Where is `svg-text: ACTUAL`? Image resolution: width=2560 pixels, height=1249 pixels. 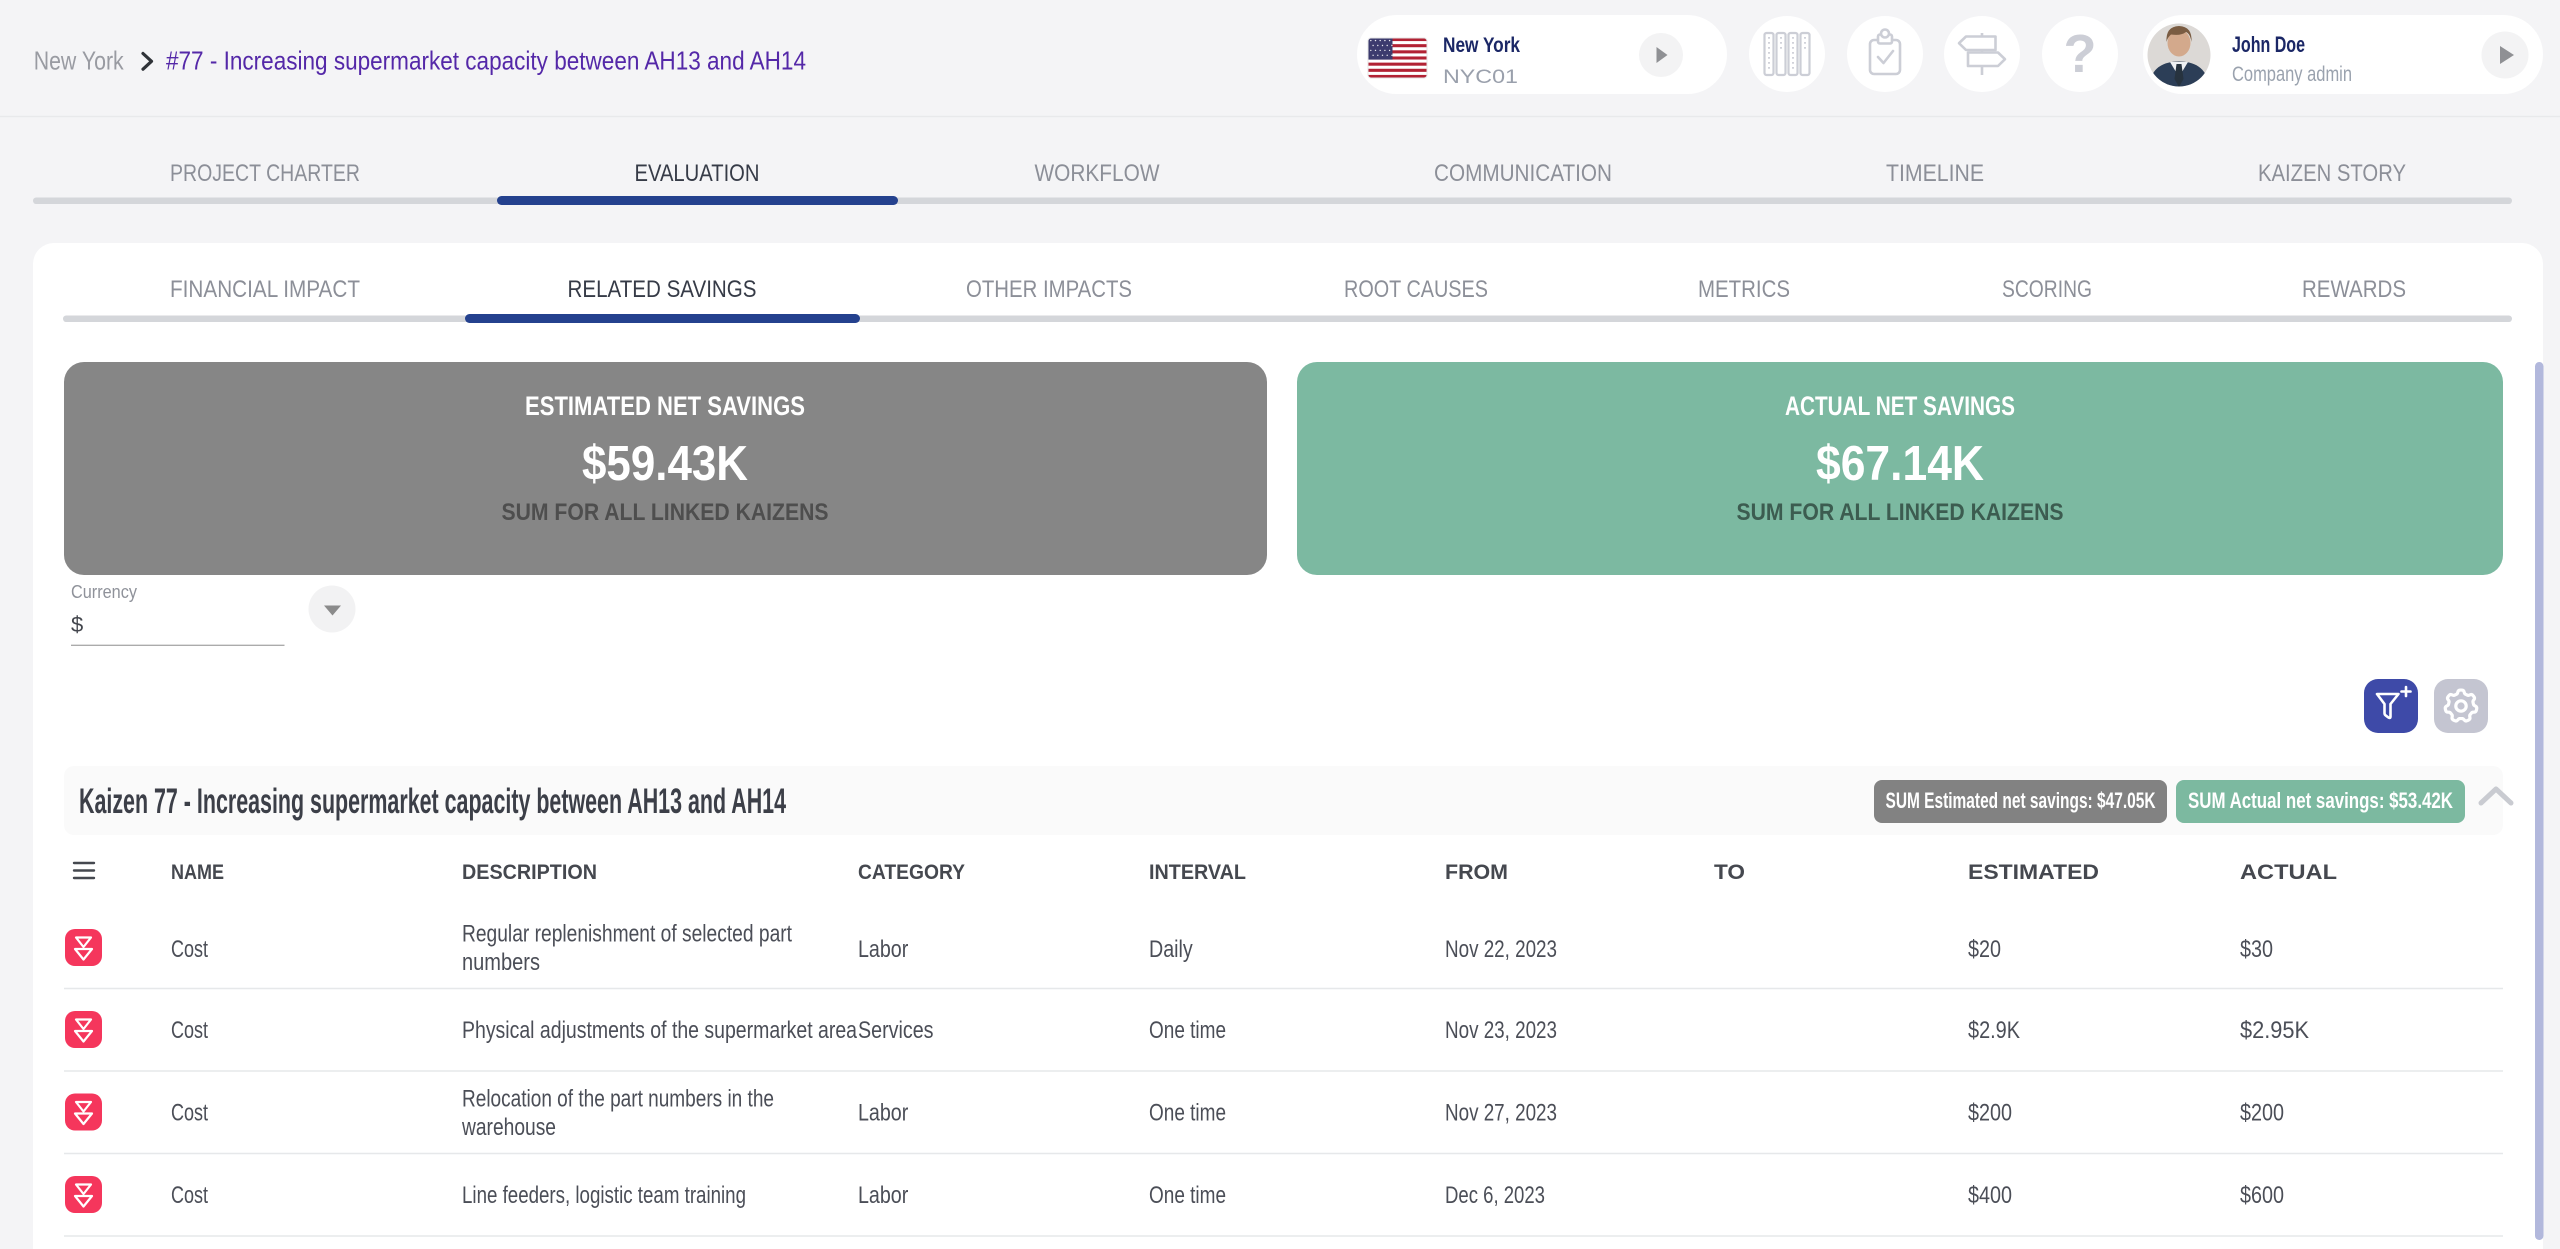
svg-text: ACTUAL is located at coordinates (2288, 872).